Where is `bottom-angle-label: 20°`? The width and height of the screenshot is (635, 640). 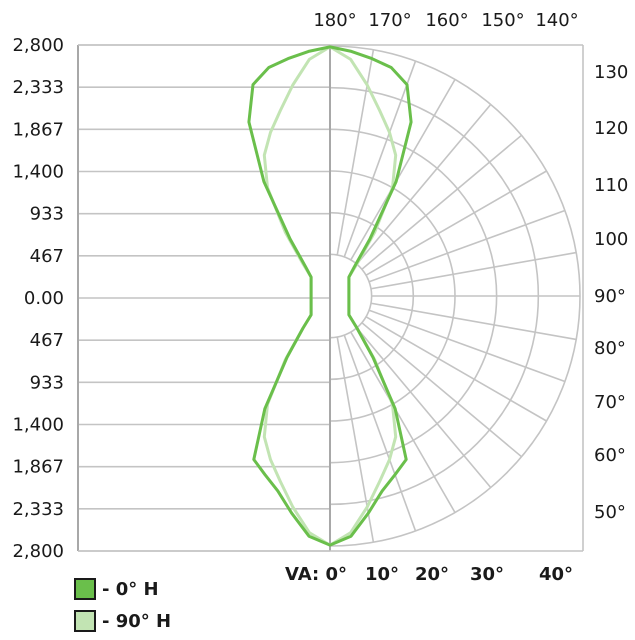 bottom-angle-label: 20° is located at coordinates (432, 574).